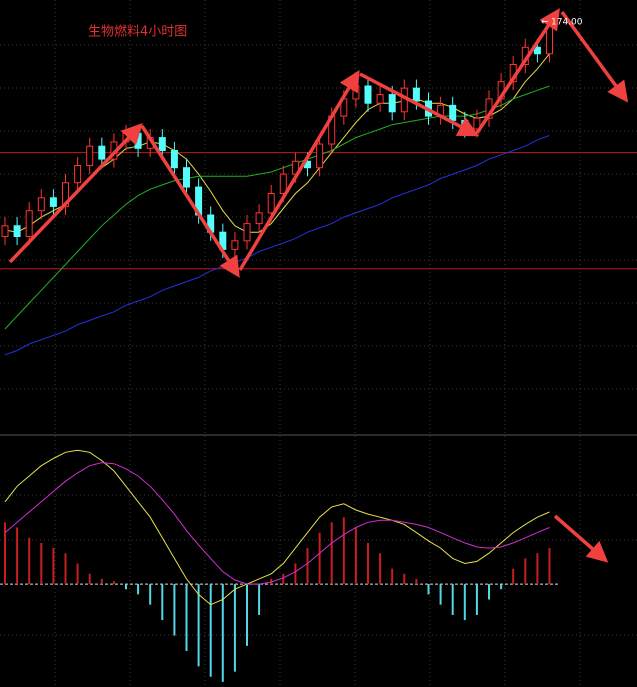  I want to click on chart-title: 生物燃料4小时图, so click(137, 32).